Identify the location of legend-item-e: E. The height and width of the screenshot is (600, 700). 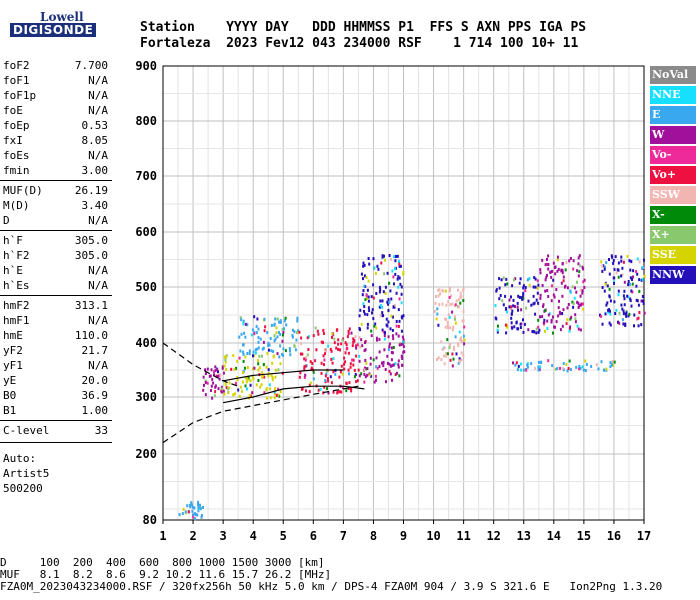
(673, 115).